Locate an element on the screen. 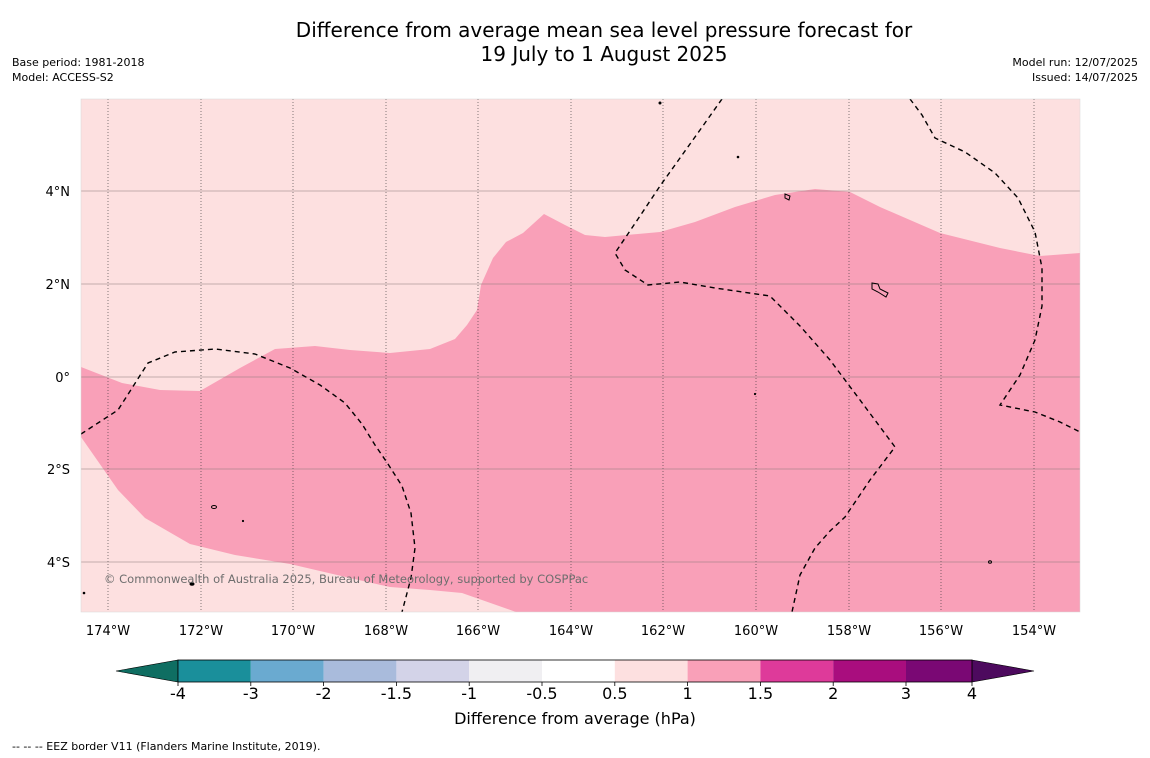 The height and width of the screenshot is (758, 1150). meta-left: Base period: 1981-2018 Model: ACCESS-S2 is located at coordinates (78, 70).